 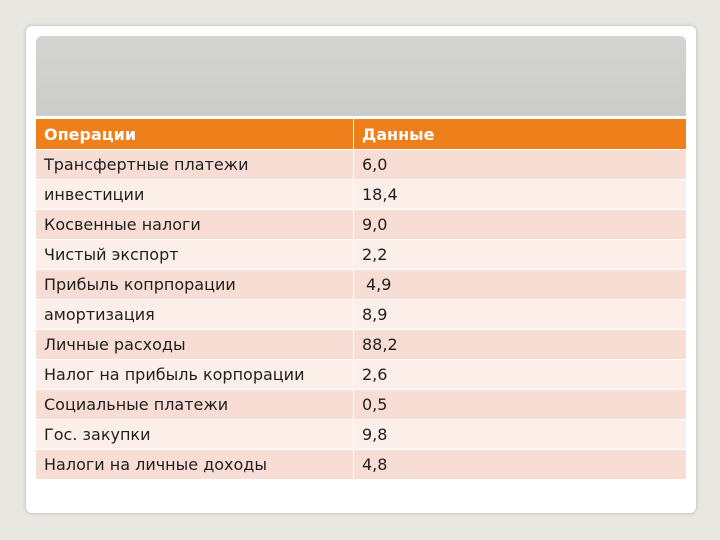 I want to click on operation-cell: Чистый экспорт, so click(x=194, y=254).